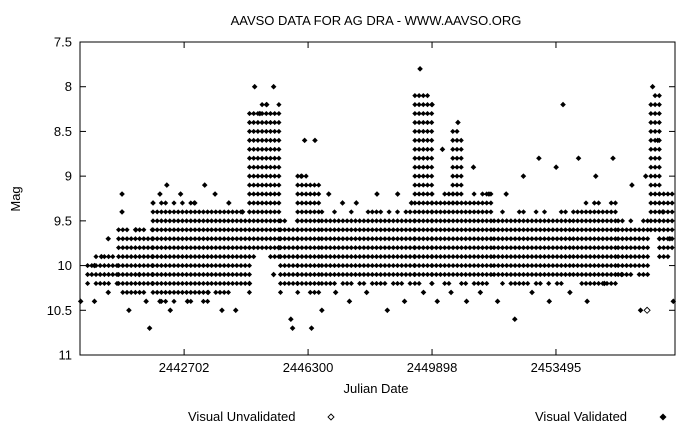 The height and width of the screenshot is (425, 697). What do you see at coordinates (241, 416) in the screenshot?
I see `legend-label-unvalidated: Visual Unvalidated` at bounding box center [241, 416].